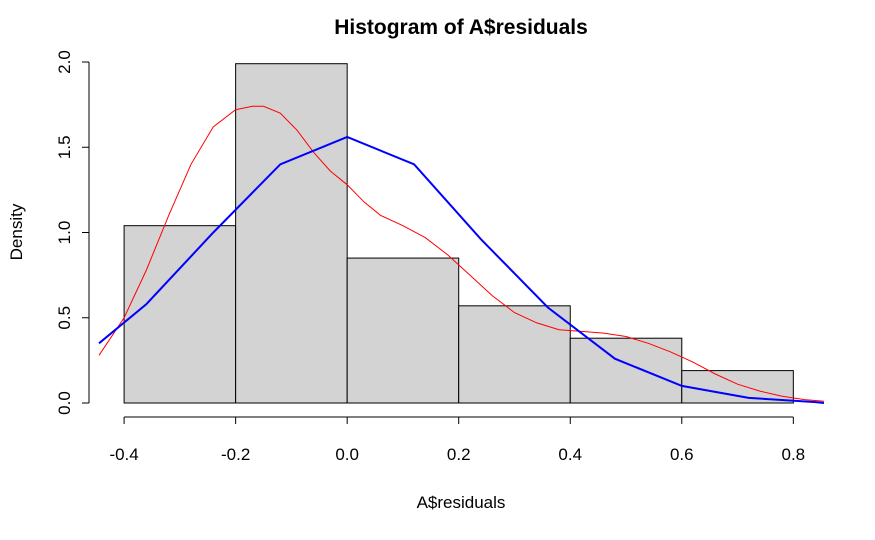 This screenshot has height=540, width=875. Describe the element at coordinates (347, 454) in the screenshot. I see `x-tick-label: 0.0` at that location.